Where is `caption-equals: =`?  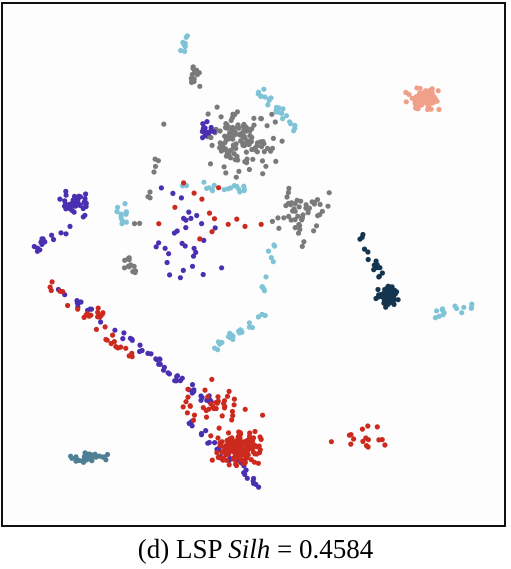
caption-equals: = is located at coordinates (285, 549).